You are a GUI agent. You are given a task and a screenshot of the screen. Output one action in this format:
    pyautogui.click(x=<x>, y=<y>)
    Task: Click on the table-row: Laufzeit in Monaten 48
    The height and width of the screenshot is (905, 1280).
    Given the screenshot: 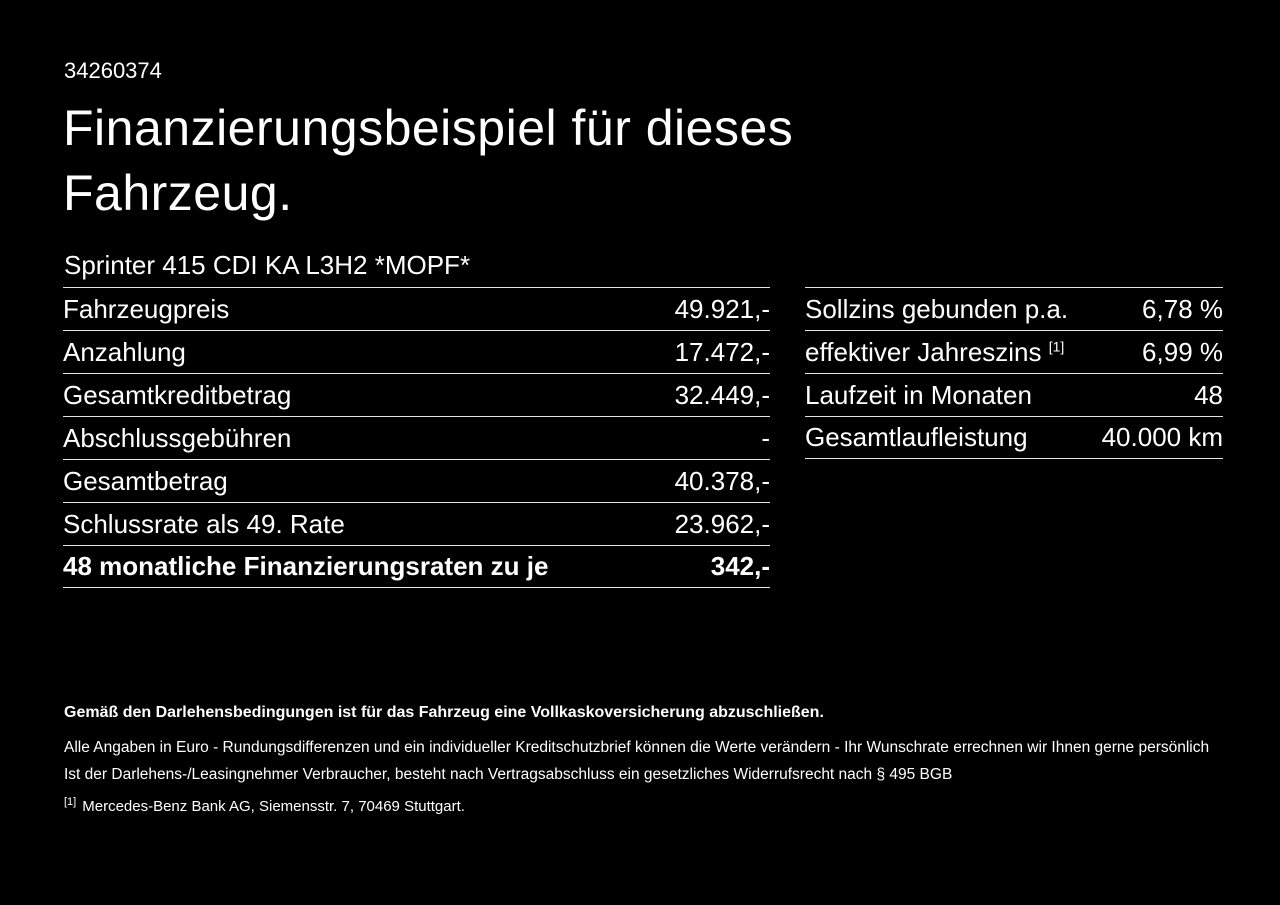 What is the action you would take?
    pyautogui.click(x=1014, y=394)
    